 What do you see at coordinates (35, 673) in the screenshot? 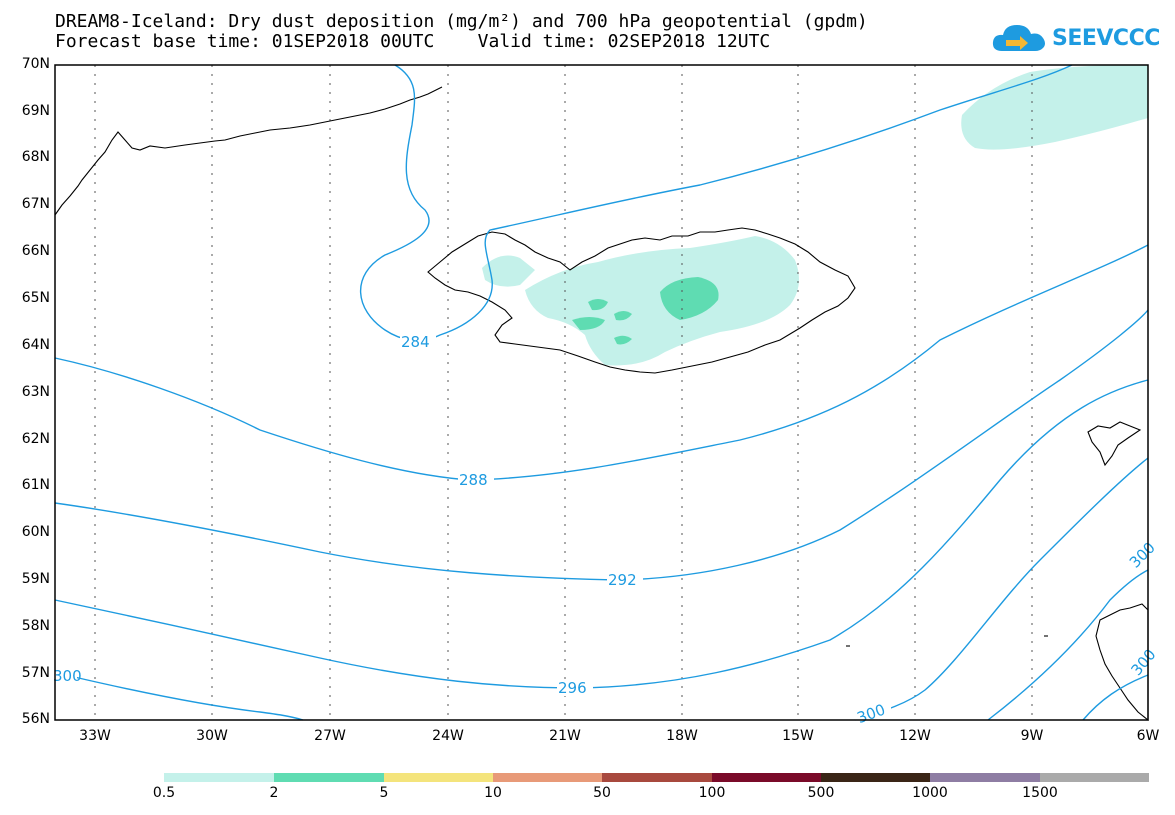
I see `lat-label: 57N` at bounding box center [35, 673].